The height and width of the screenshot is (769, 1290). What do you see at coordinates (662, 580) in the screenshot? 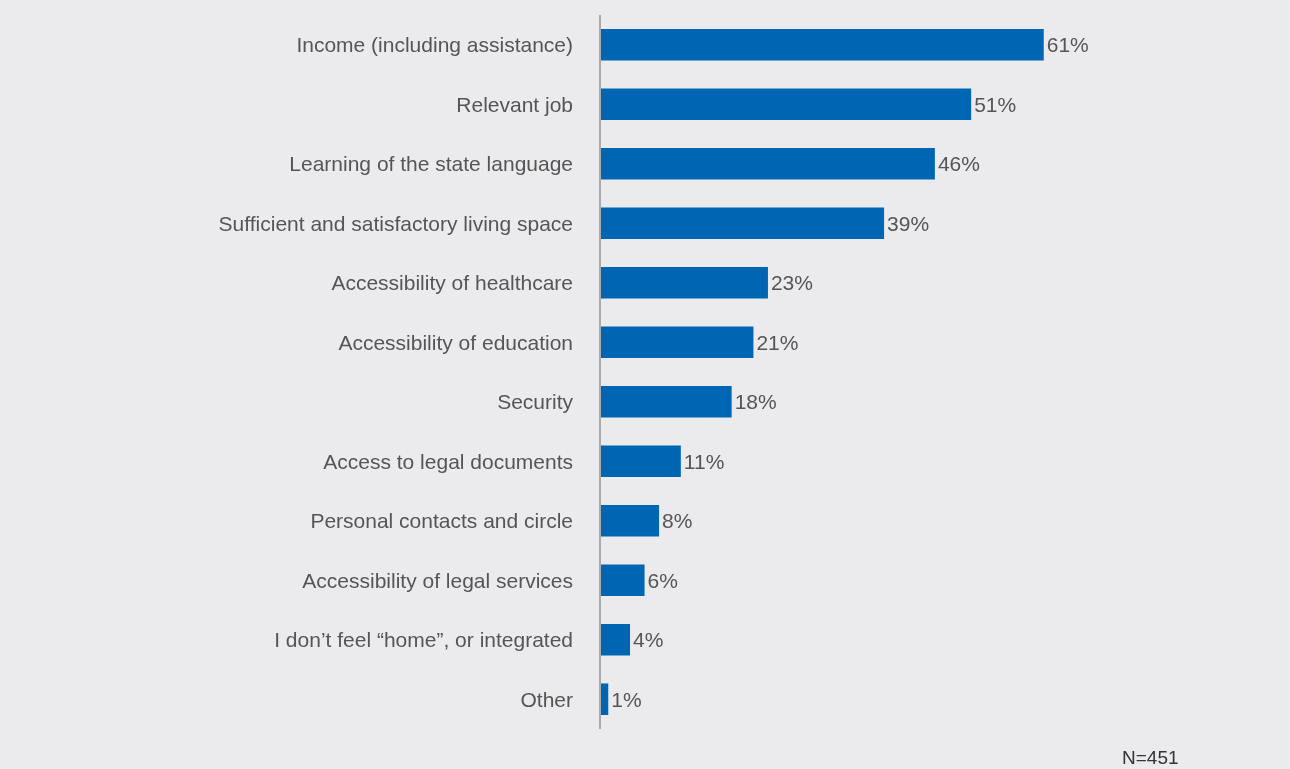
I see `data-label: 6%` at bounding box center [662, 580].